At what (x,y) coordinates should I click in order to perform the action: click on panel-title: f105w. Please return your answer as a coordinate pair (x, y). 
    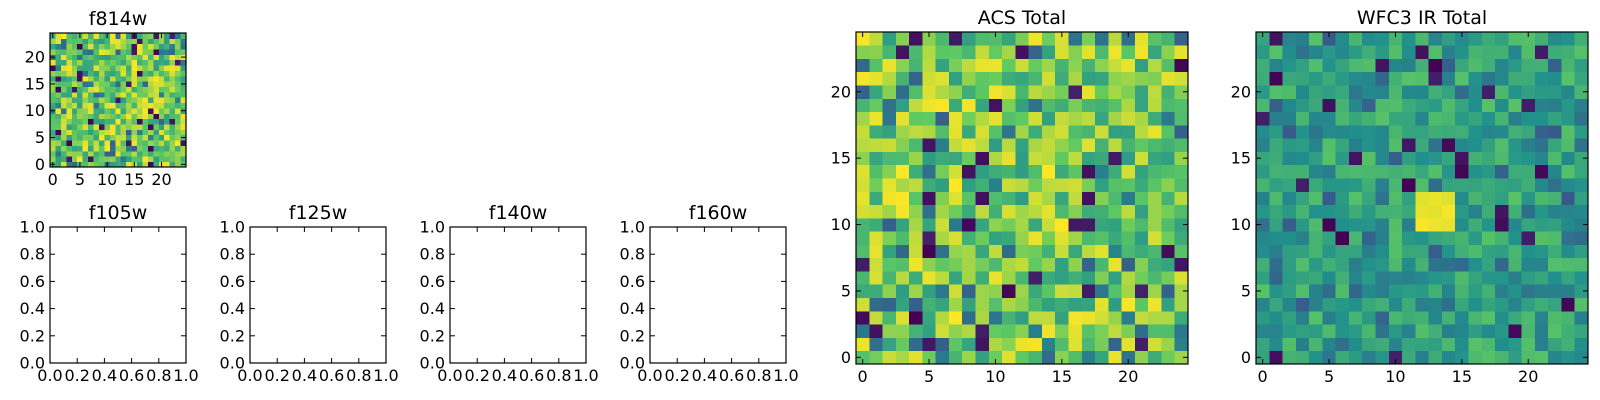
    Looking at the image, I should click on (118, 213).